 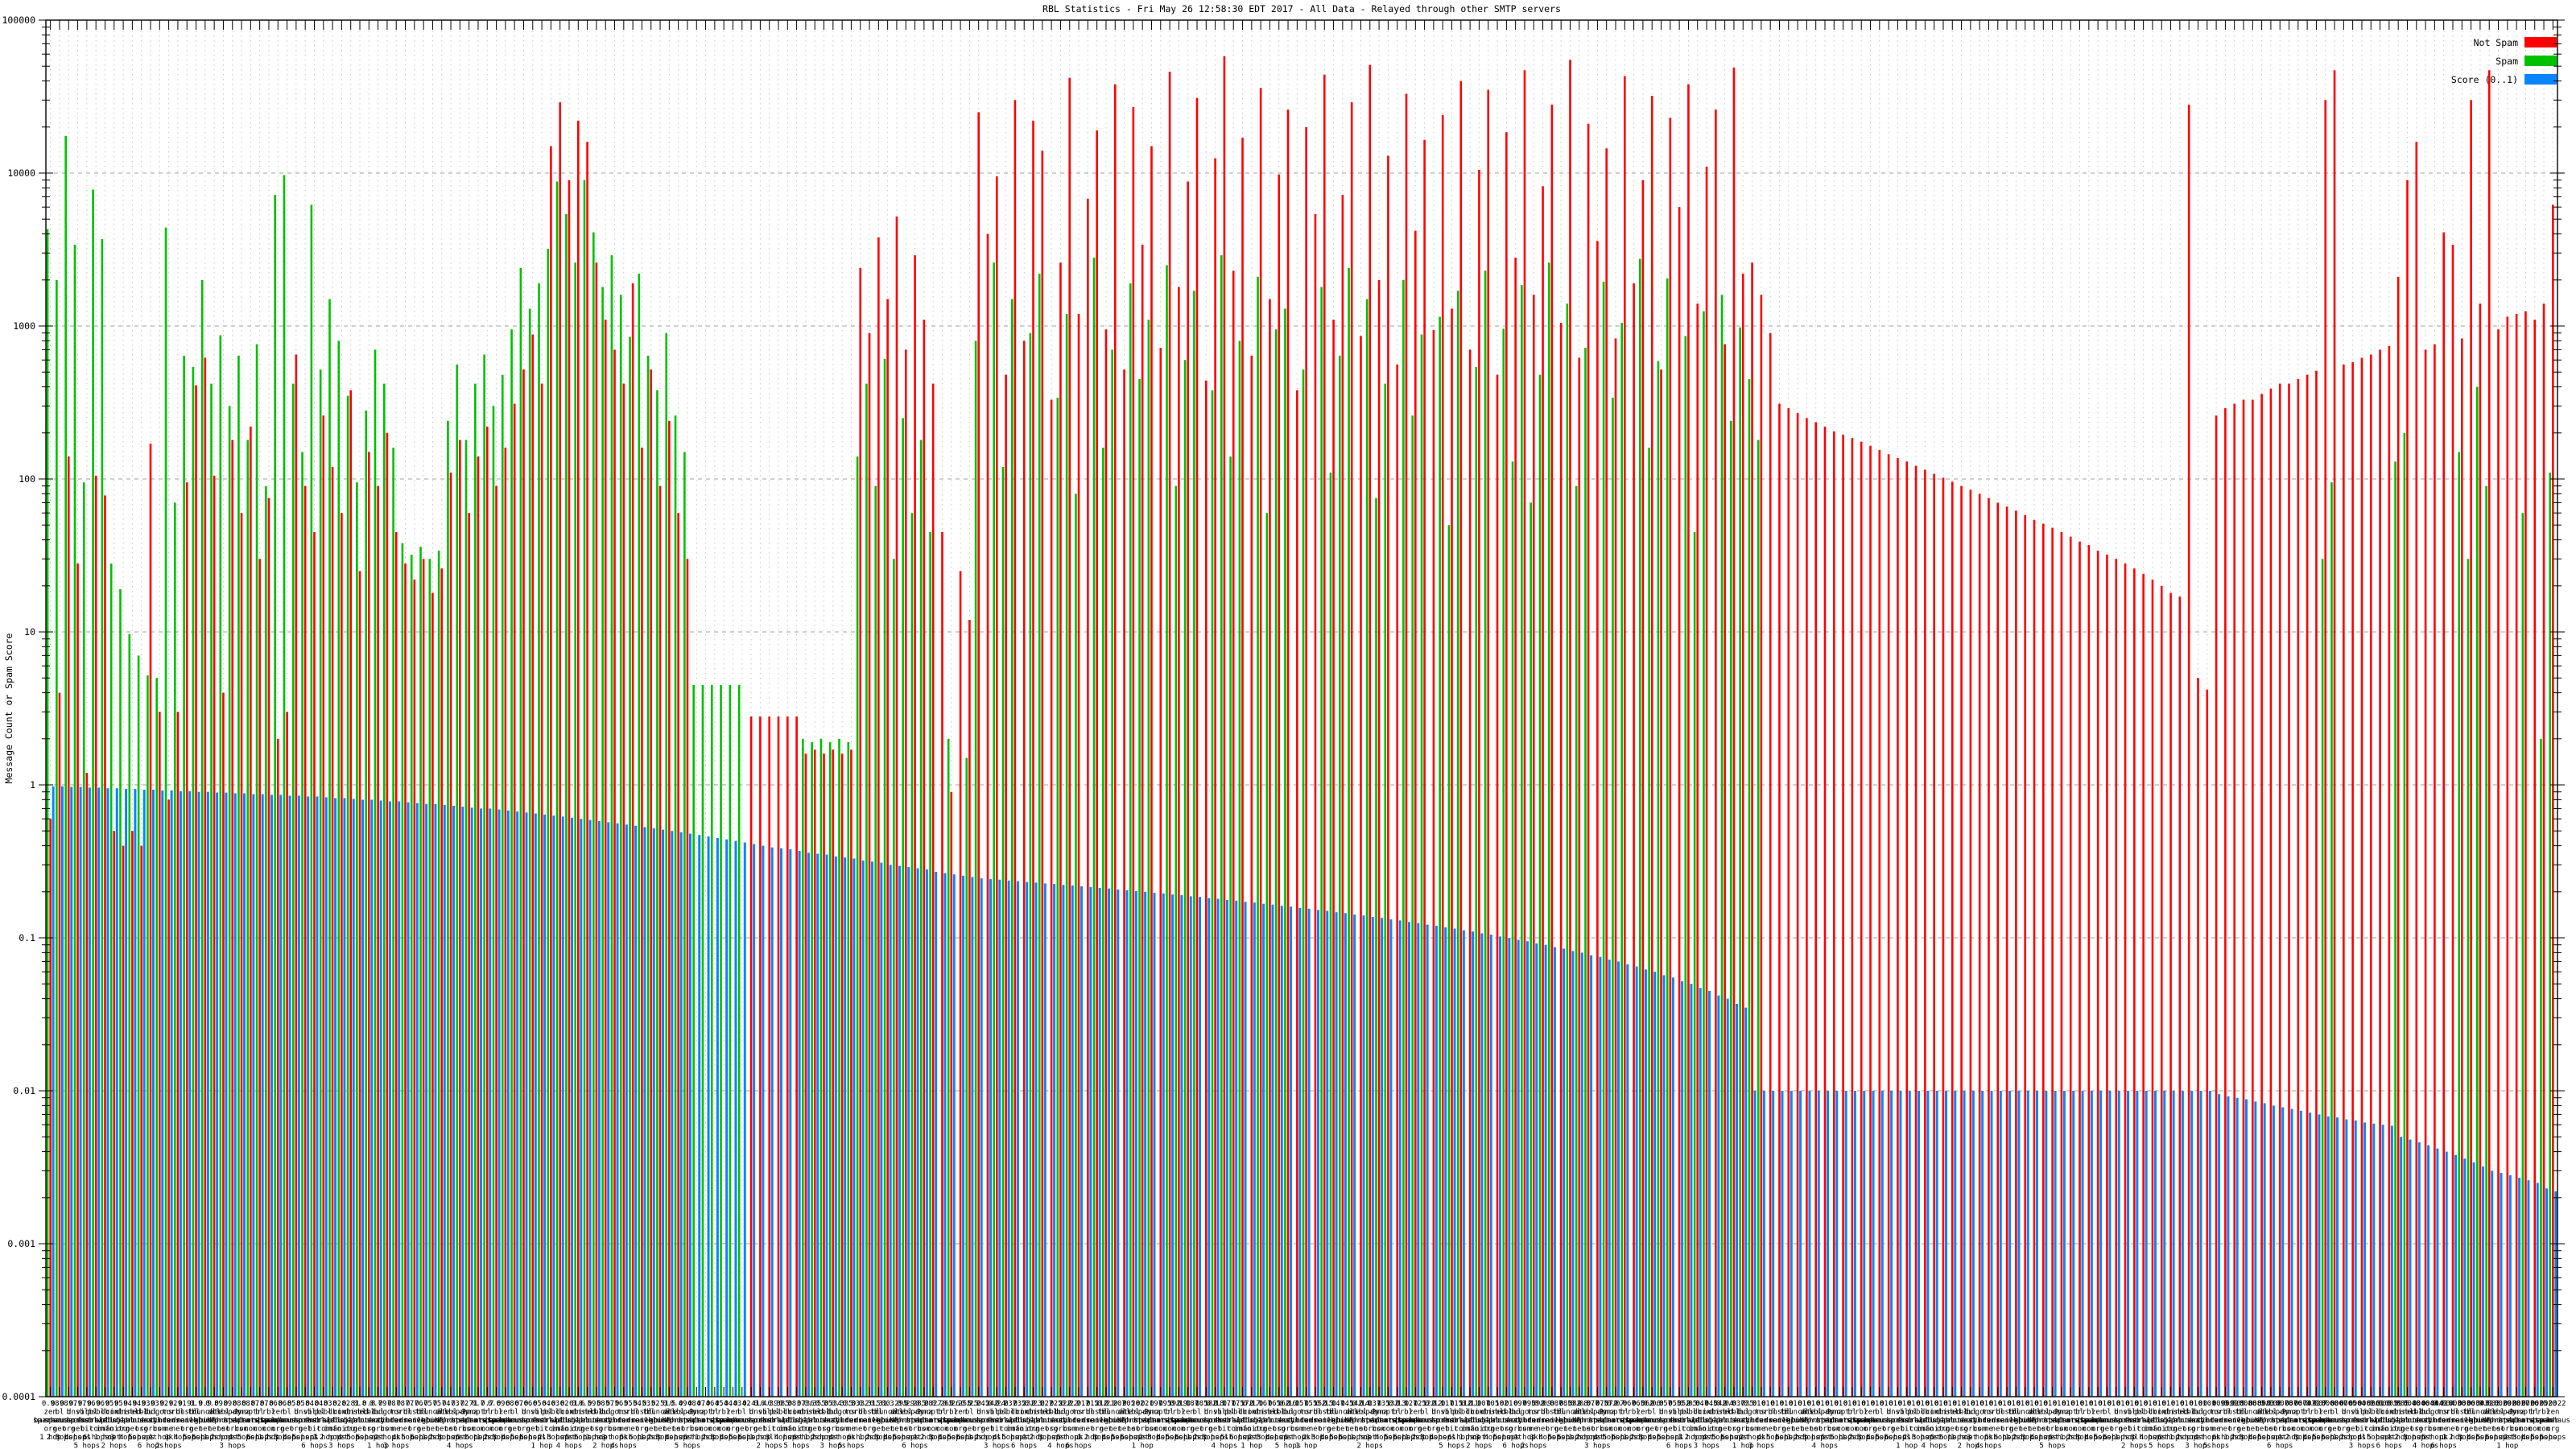 What do you see at coordinates (105, 1421) in the screenshot?
I see `x-tick-label: 0.95 db wpbl info 1 hop` at bounding box center [105, 1421].